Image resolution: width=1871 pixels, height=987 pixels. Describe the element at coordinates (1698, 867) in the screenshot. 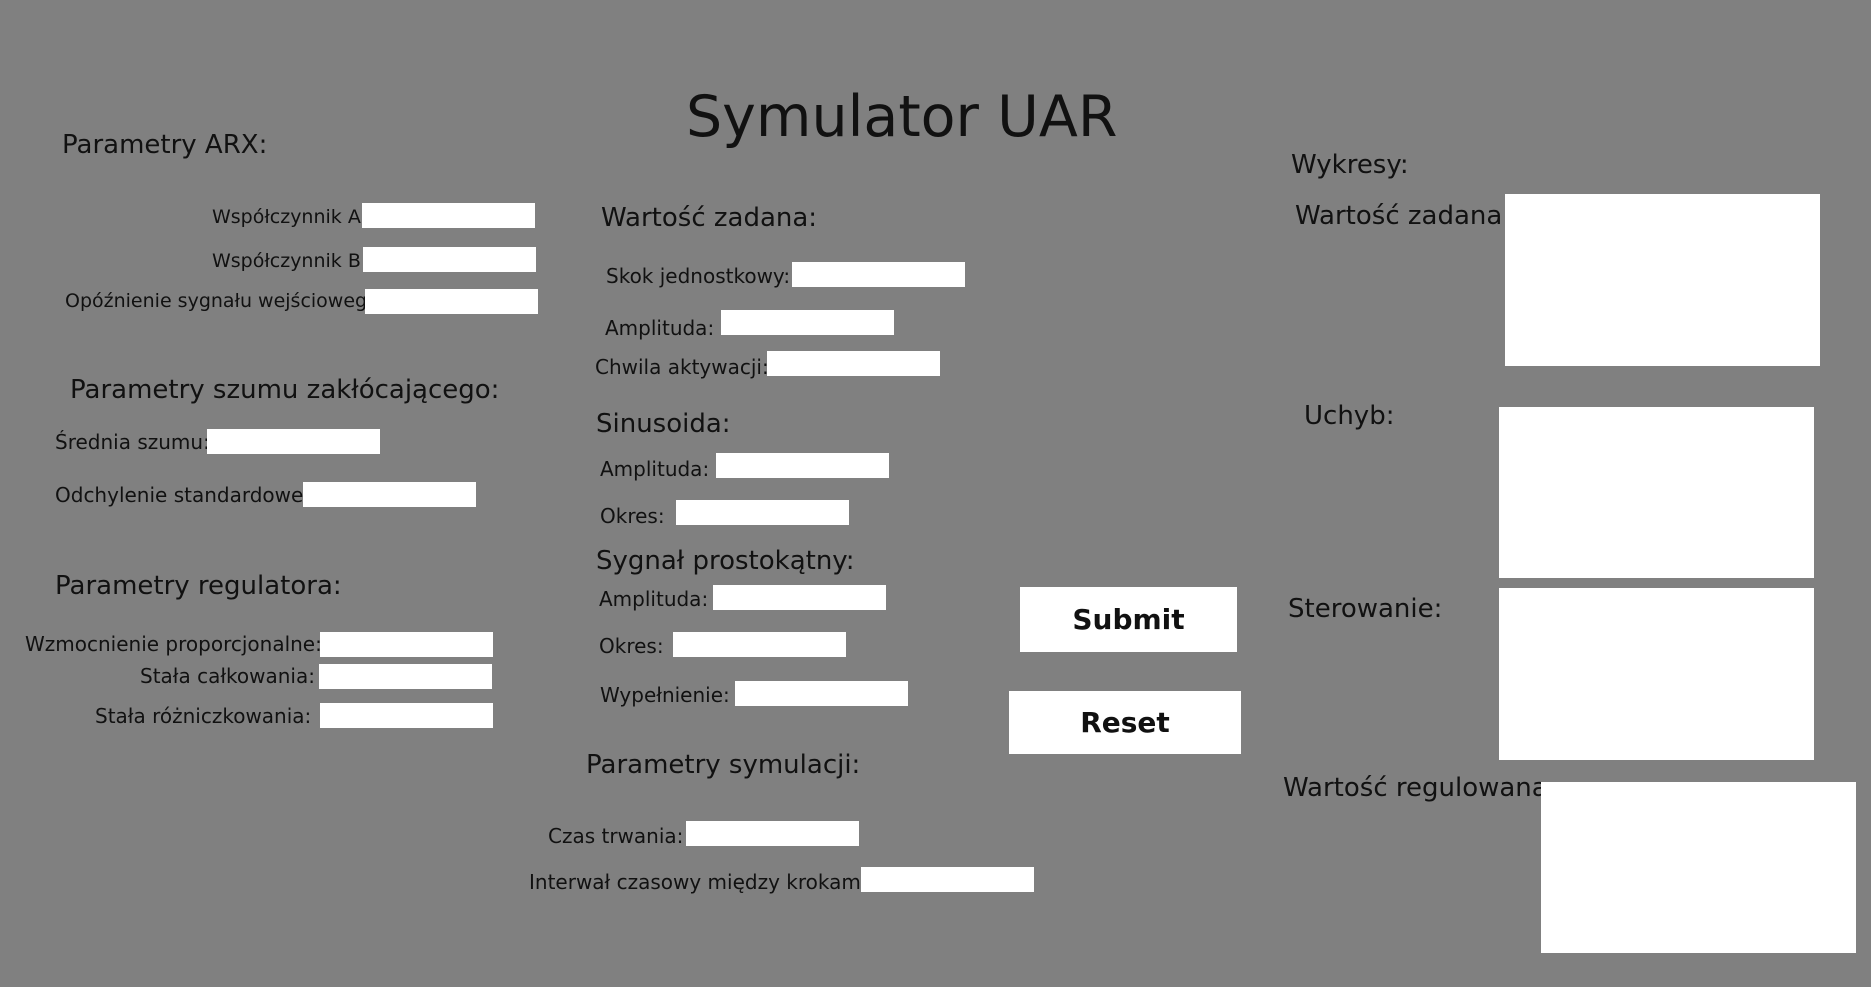

I see `plot-output` at that location.